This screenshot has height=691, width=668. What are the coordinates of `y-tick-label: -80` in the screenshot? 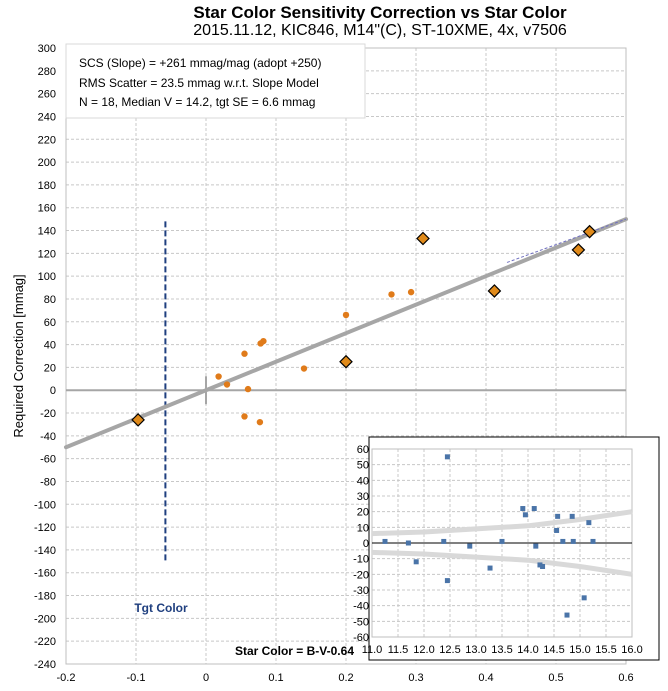 It's located at (48, 482).